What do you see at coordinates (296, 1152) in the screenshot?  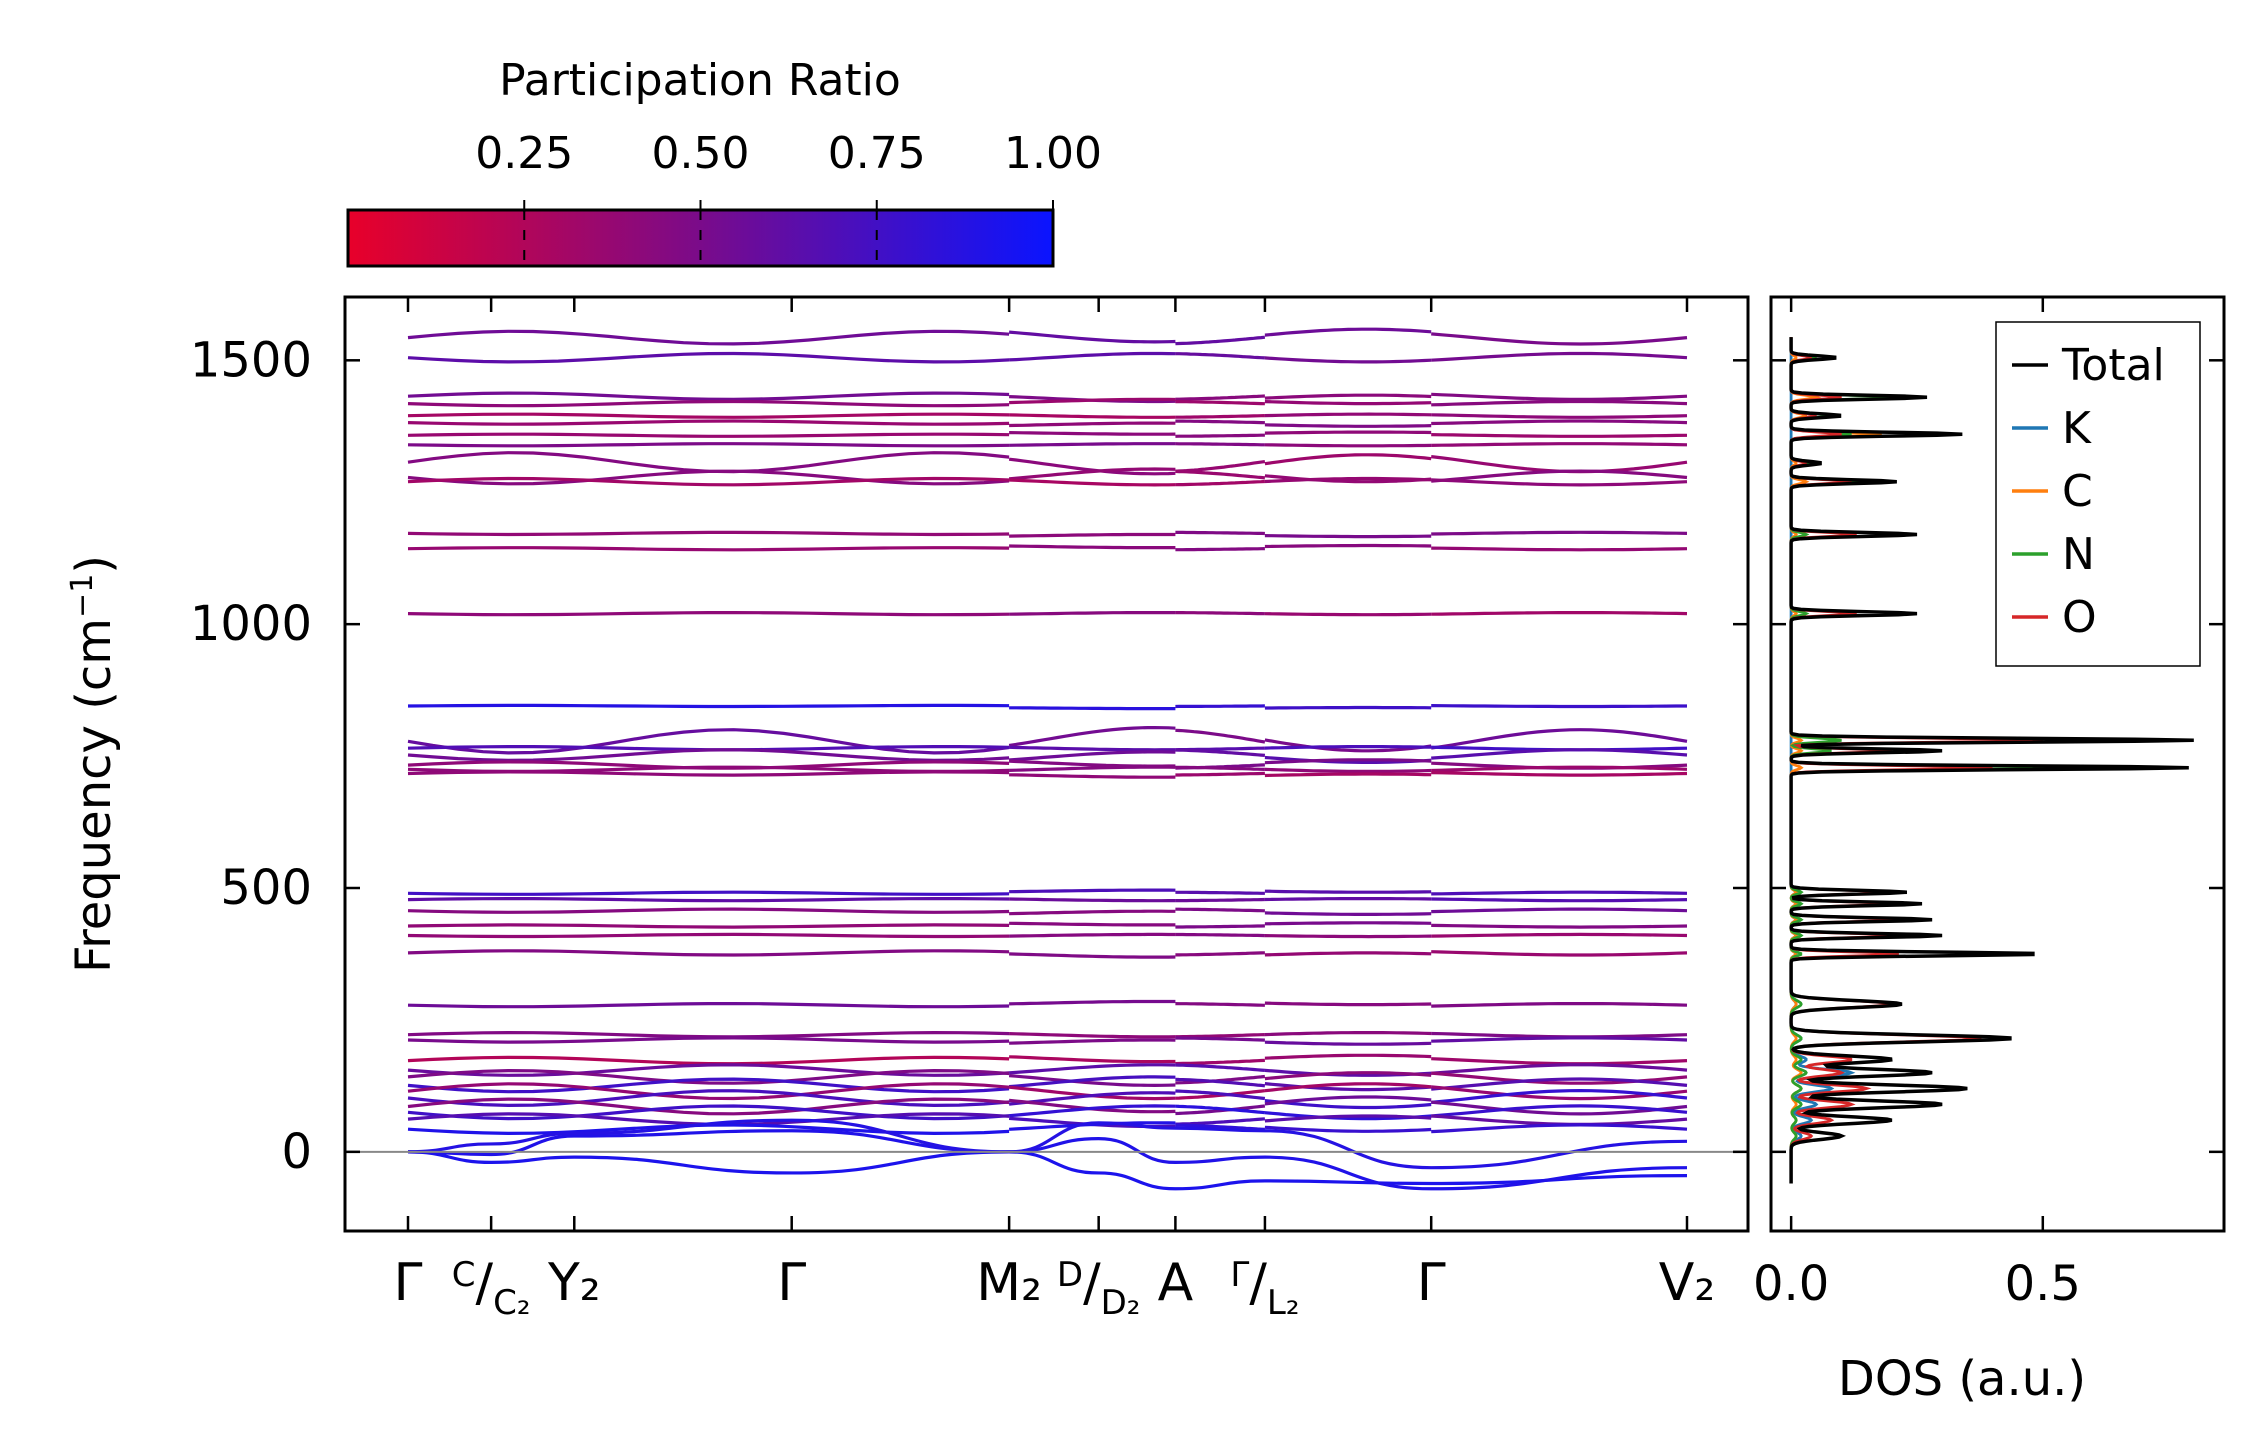 I see `y-tick-label: 0` at bounding box center [296, 1152].